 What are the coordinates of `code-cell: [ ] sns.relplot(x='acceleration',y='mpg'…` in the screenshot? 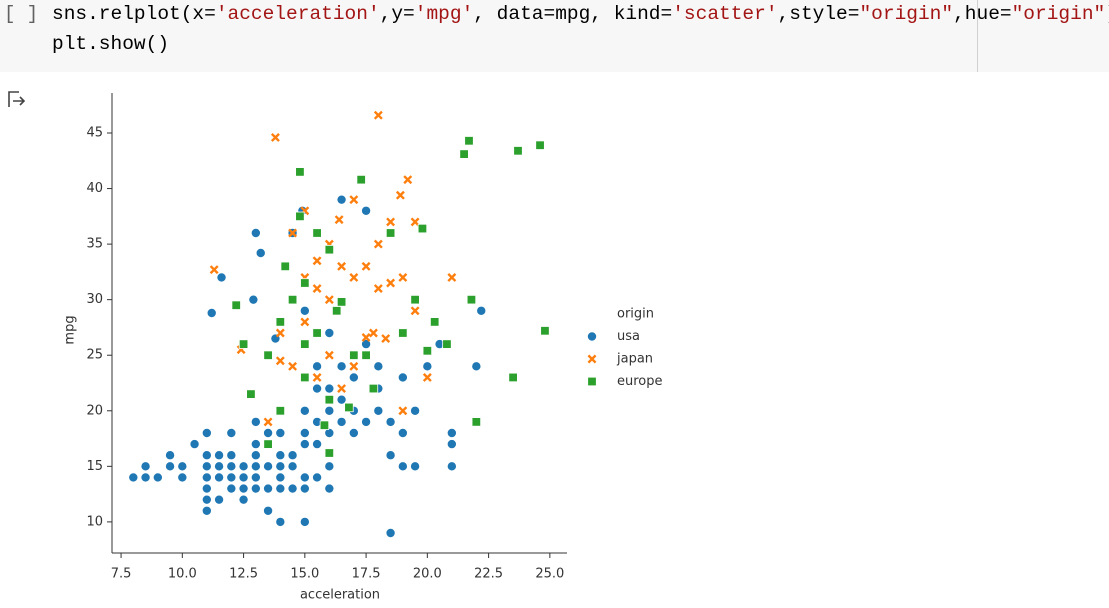 It's located at (554, 36).